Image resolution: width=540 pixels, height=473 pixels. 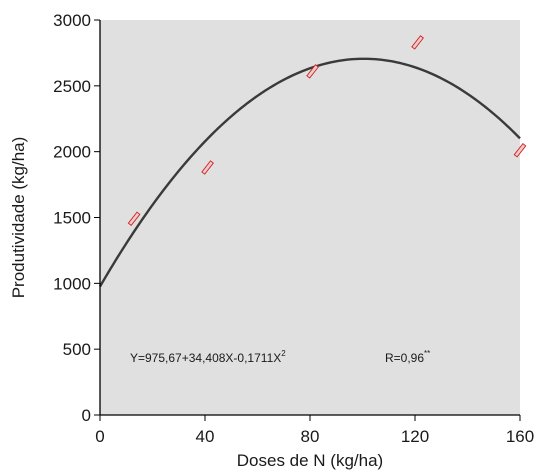 What do you see at coordinates (404, 358) in the screenshot?
I see `r-value-text: R=0,96` at bounding box center [404, 358].